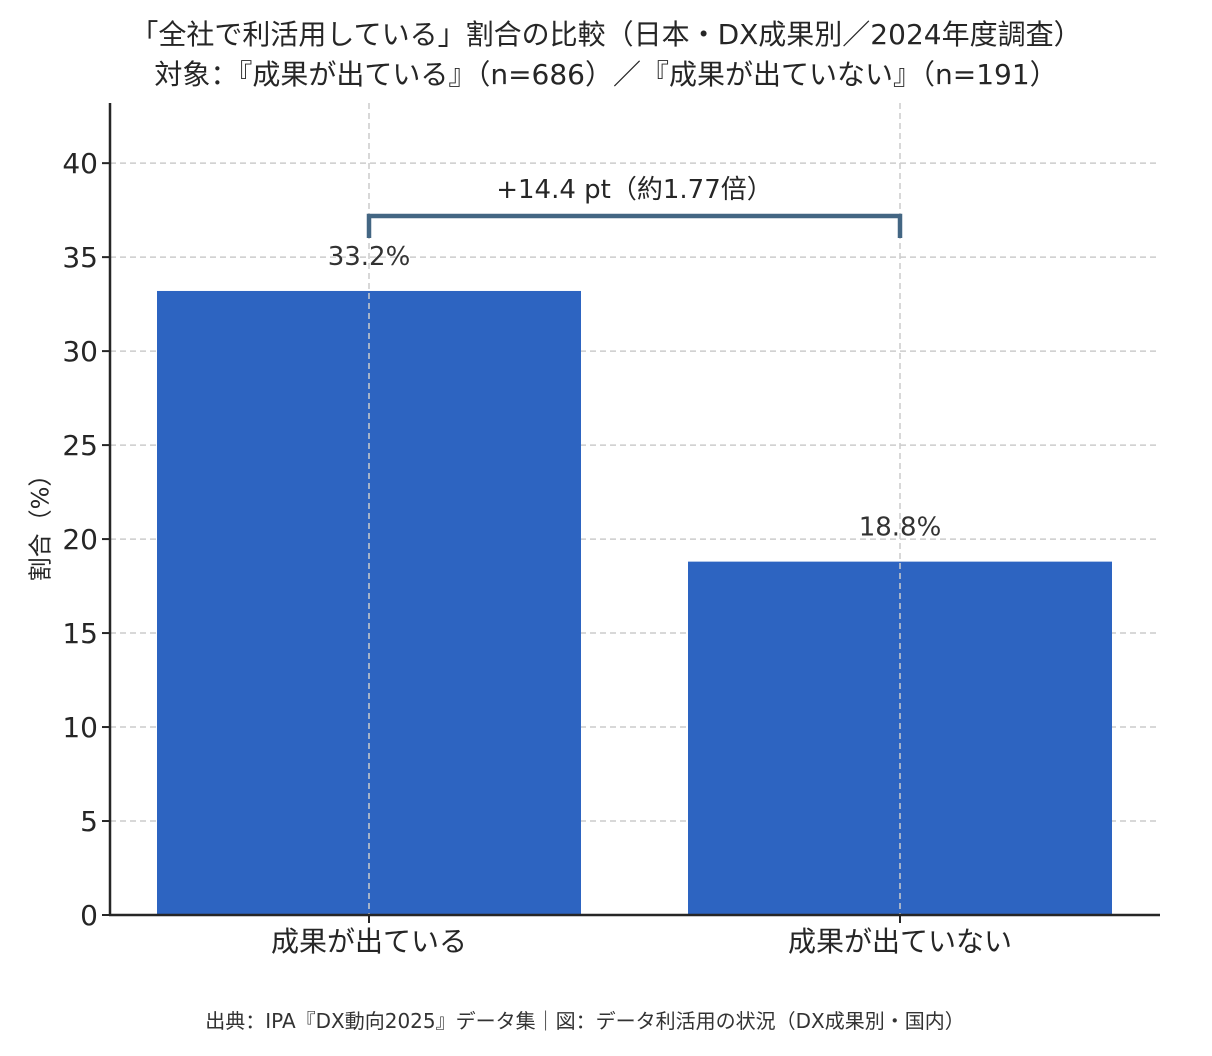 This screenshot has width=1212, height=1056. Describe the element at coordinates (634, 206) in the screenshot. I see `difference-bracket: +14.4 pt（約1.77倍）` at that location.